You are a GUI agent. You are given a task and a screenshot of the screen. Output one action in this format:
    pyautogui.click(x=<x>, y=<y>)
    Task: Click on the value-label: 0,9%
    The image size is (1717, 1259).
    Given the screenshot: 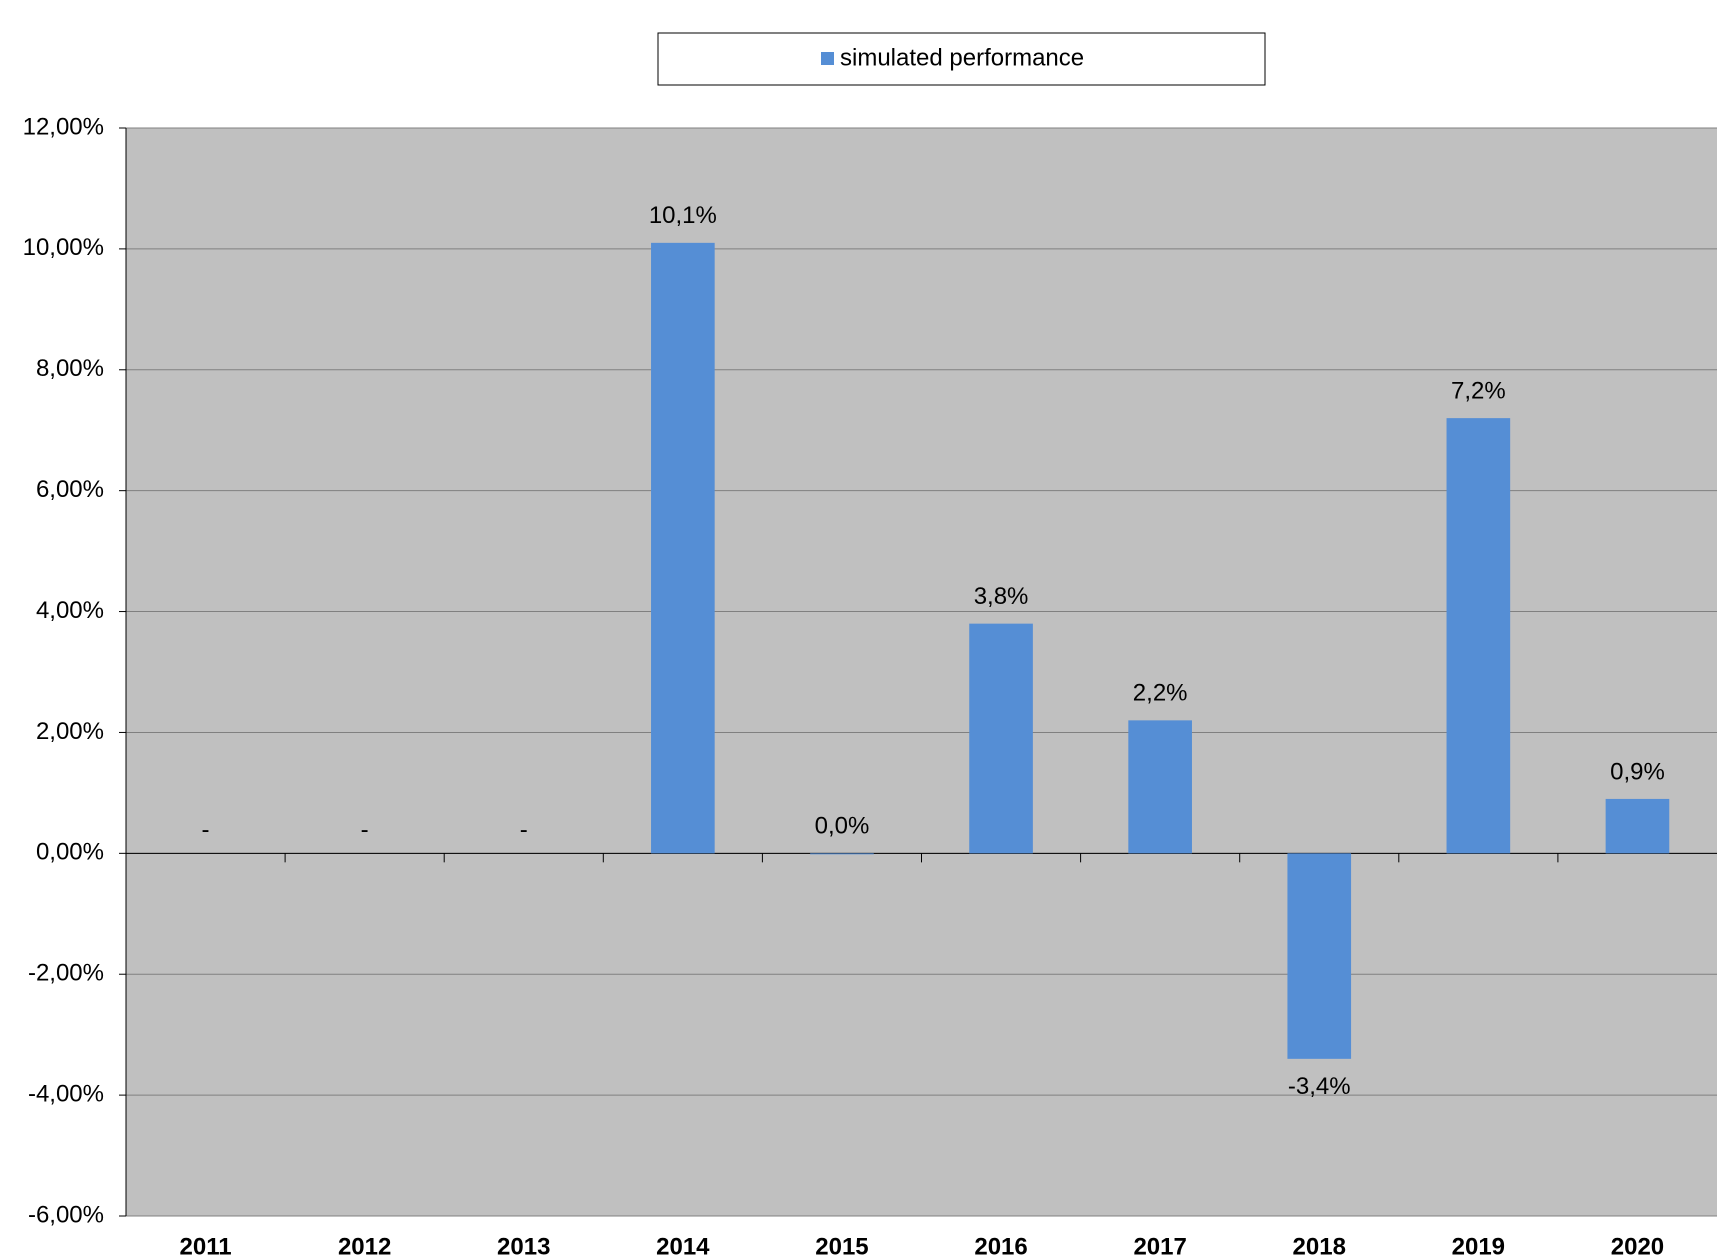 What is the action you would take?
    pyautogui.click(x=1637, y=771)
    